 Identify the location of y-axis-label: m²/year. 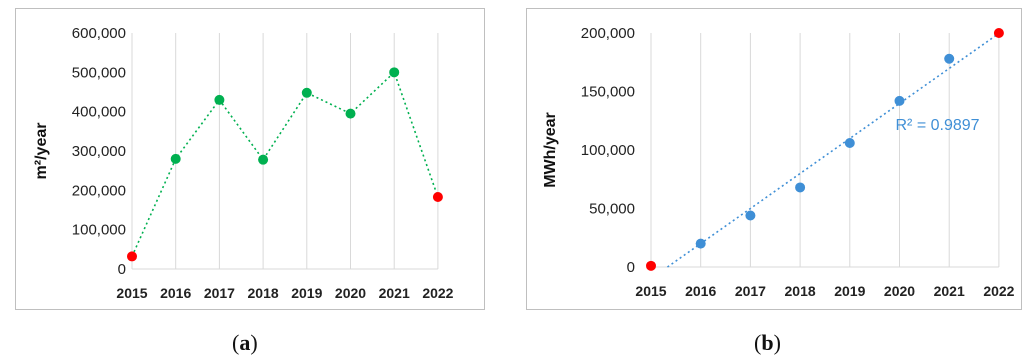
(41, 151).